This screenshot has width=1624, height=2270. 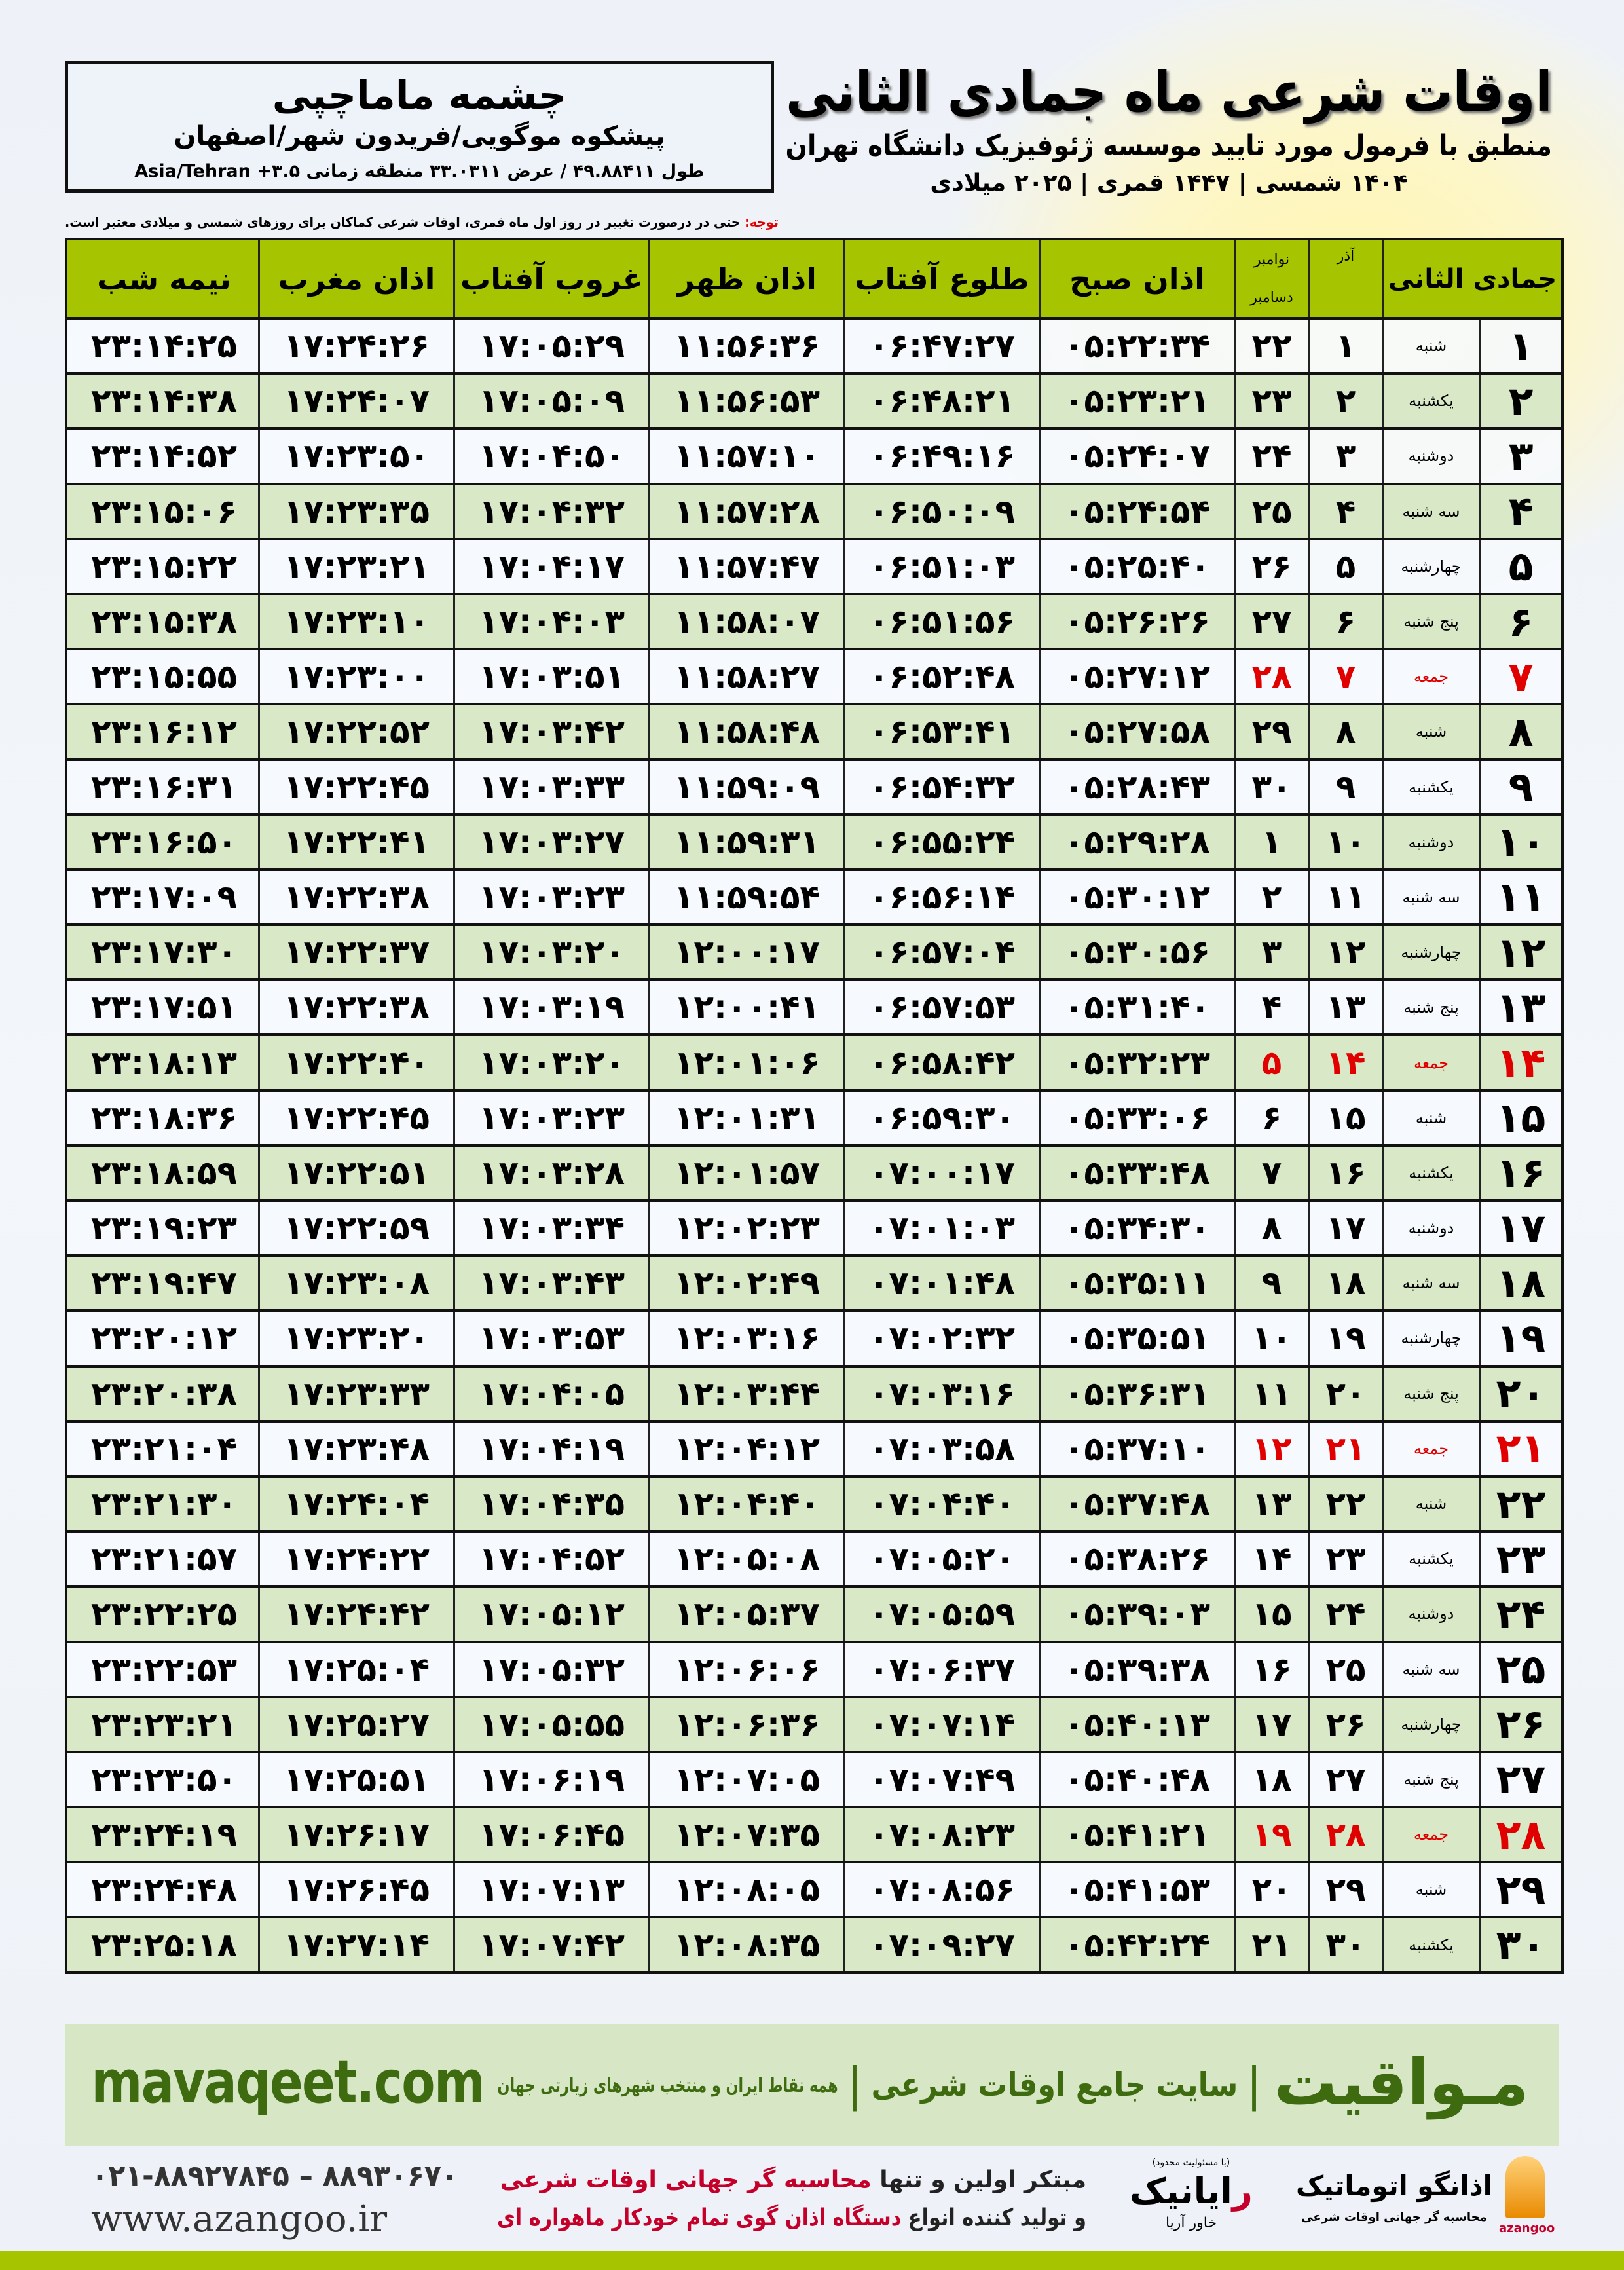 I want to click on dhuhr-time: ۱۲:۰۵:۳۷, so click(x=745, y=1614).